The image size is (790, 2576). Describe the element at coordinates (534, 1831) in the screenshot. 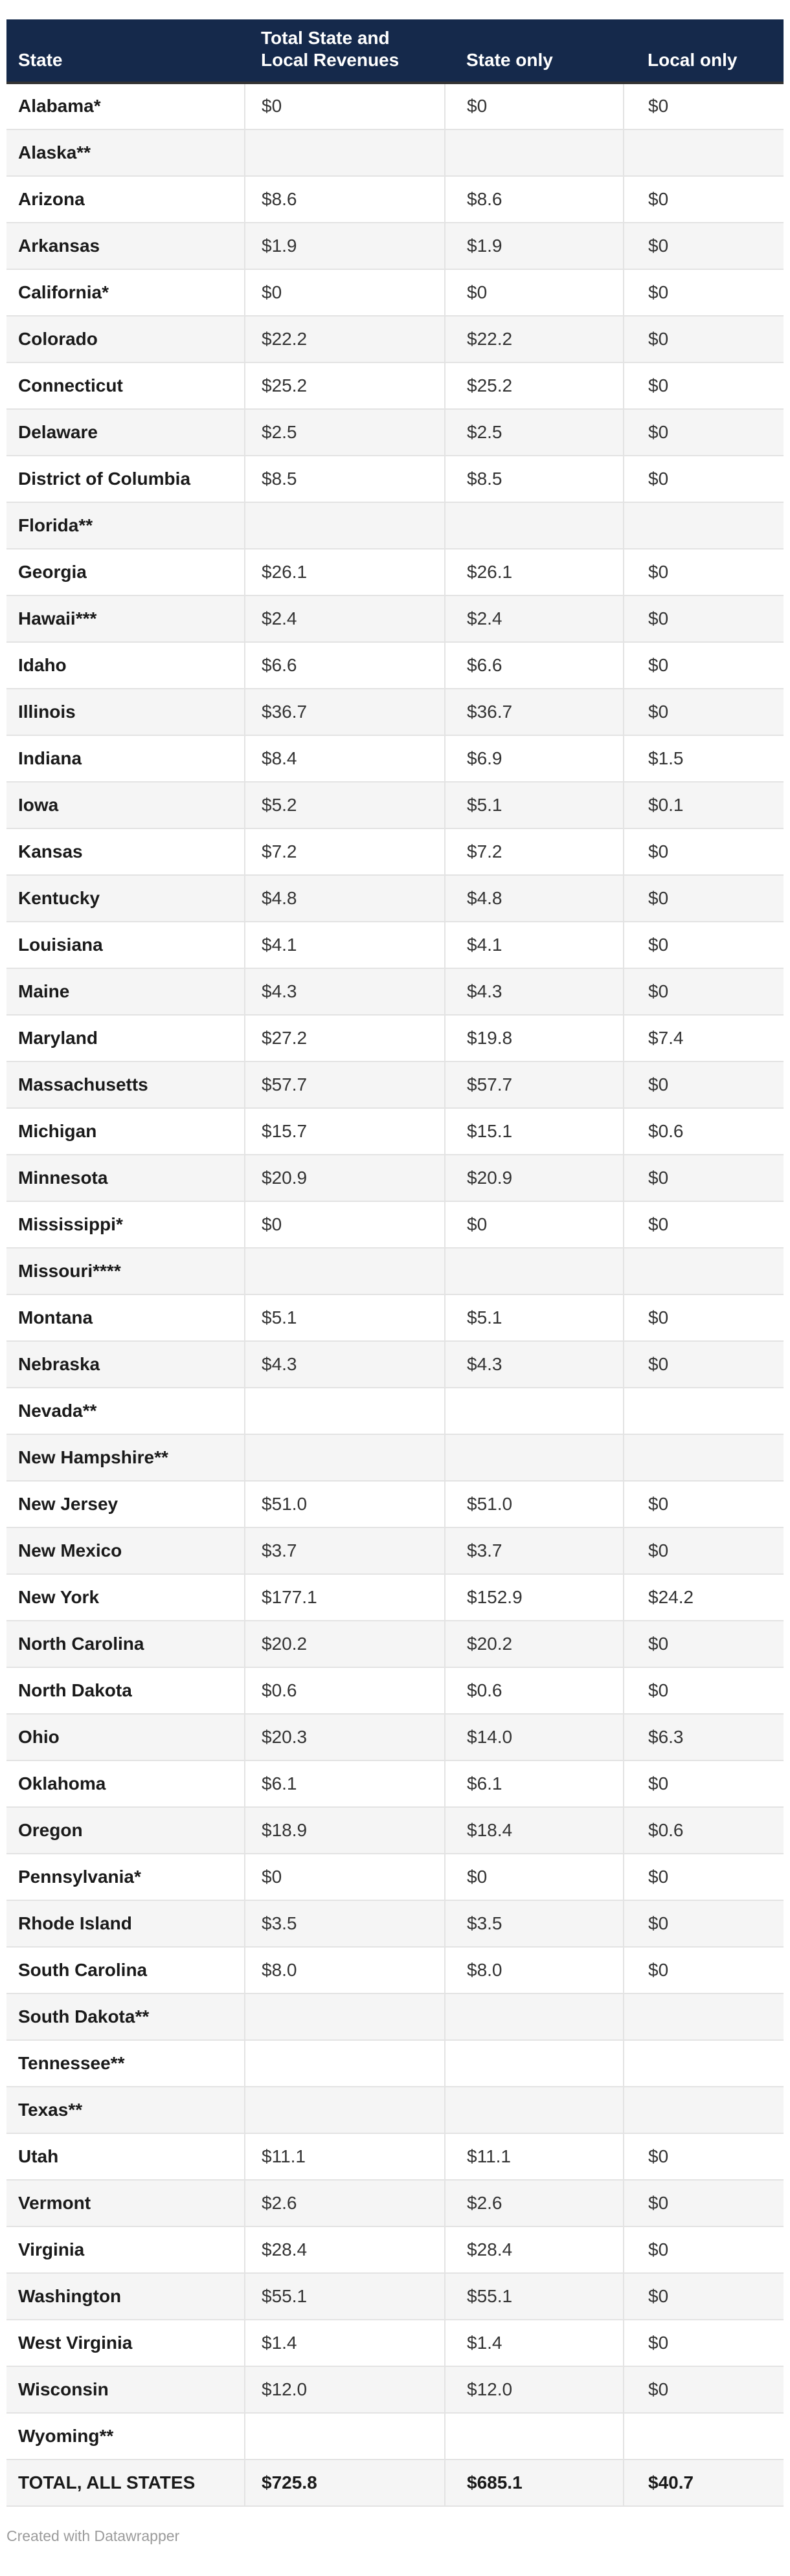

I see `state-only-cell: $18.4` at that location.